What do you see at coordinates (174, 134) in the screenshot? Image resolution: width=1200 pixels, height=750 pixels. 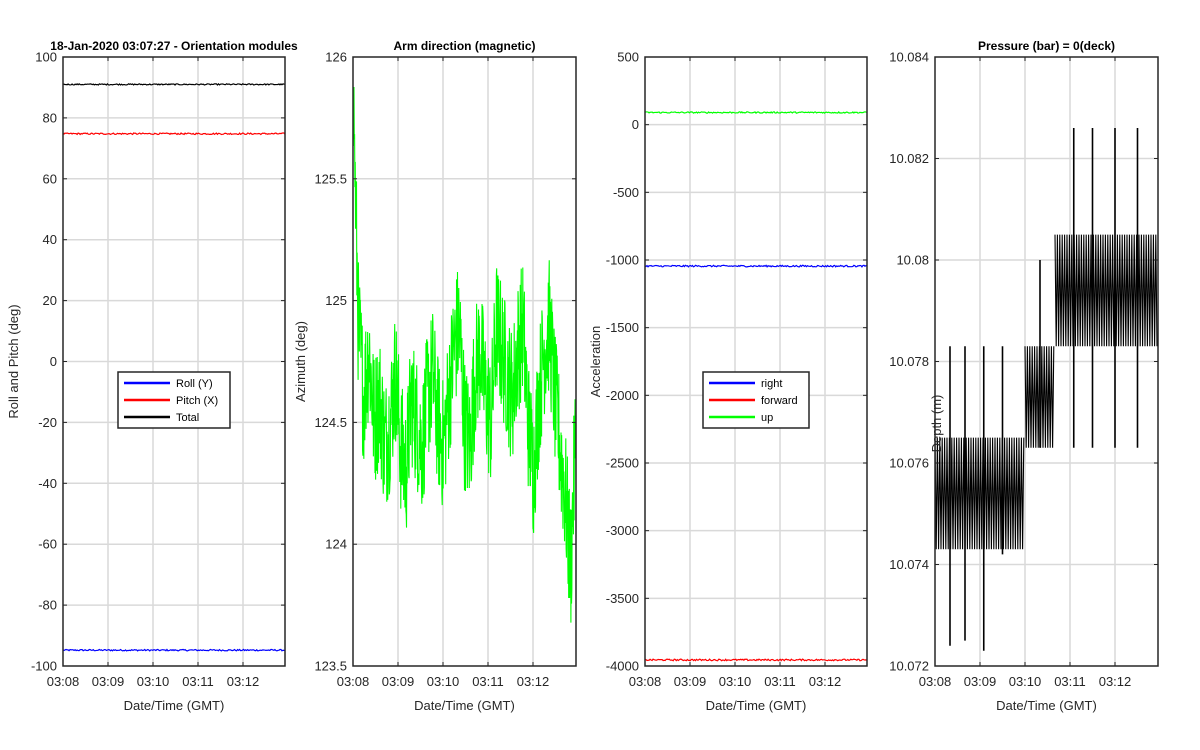 I see `series-pitch-x-` at bounding box center [174, 134].